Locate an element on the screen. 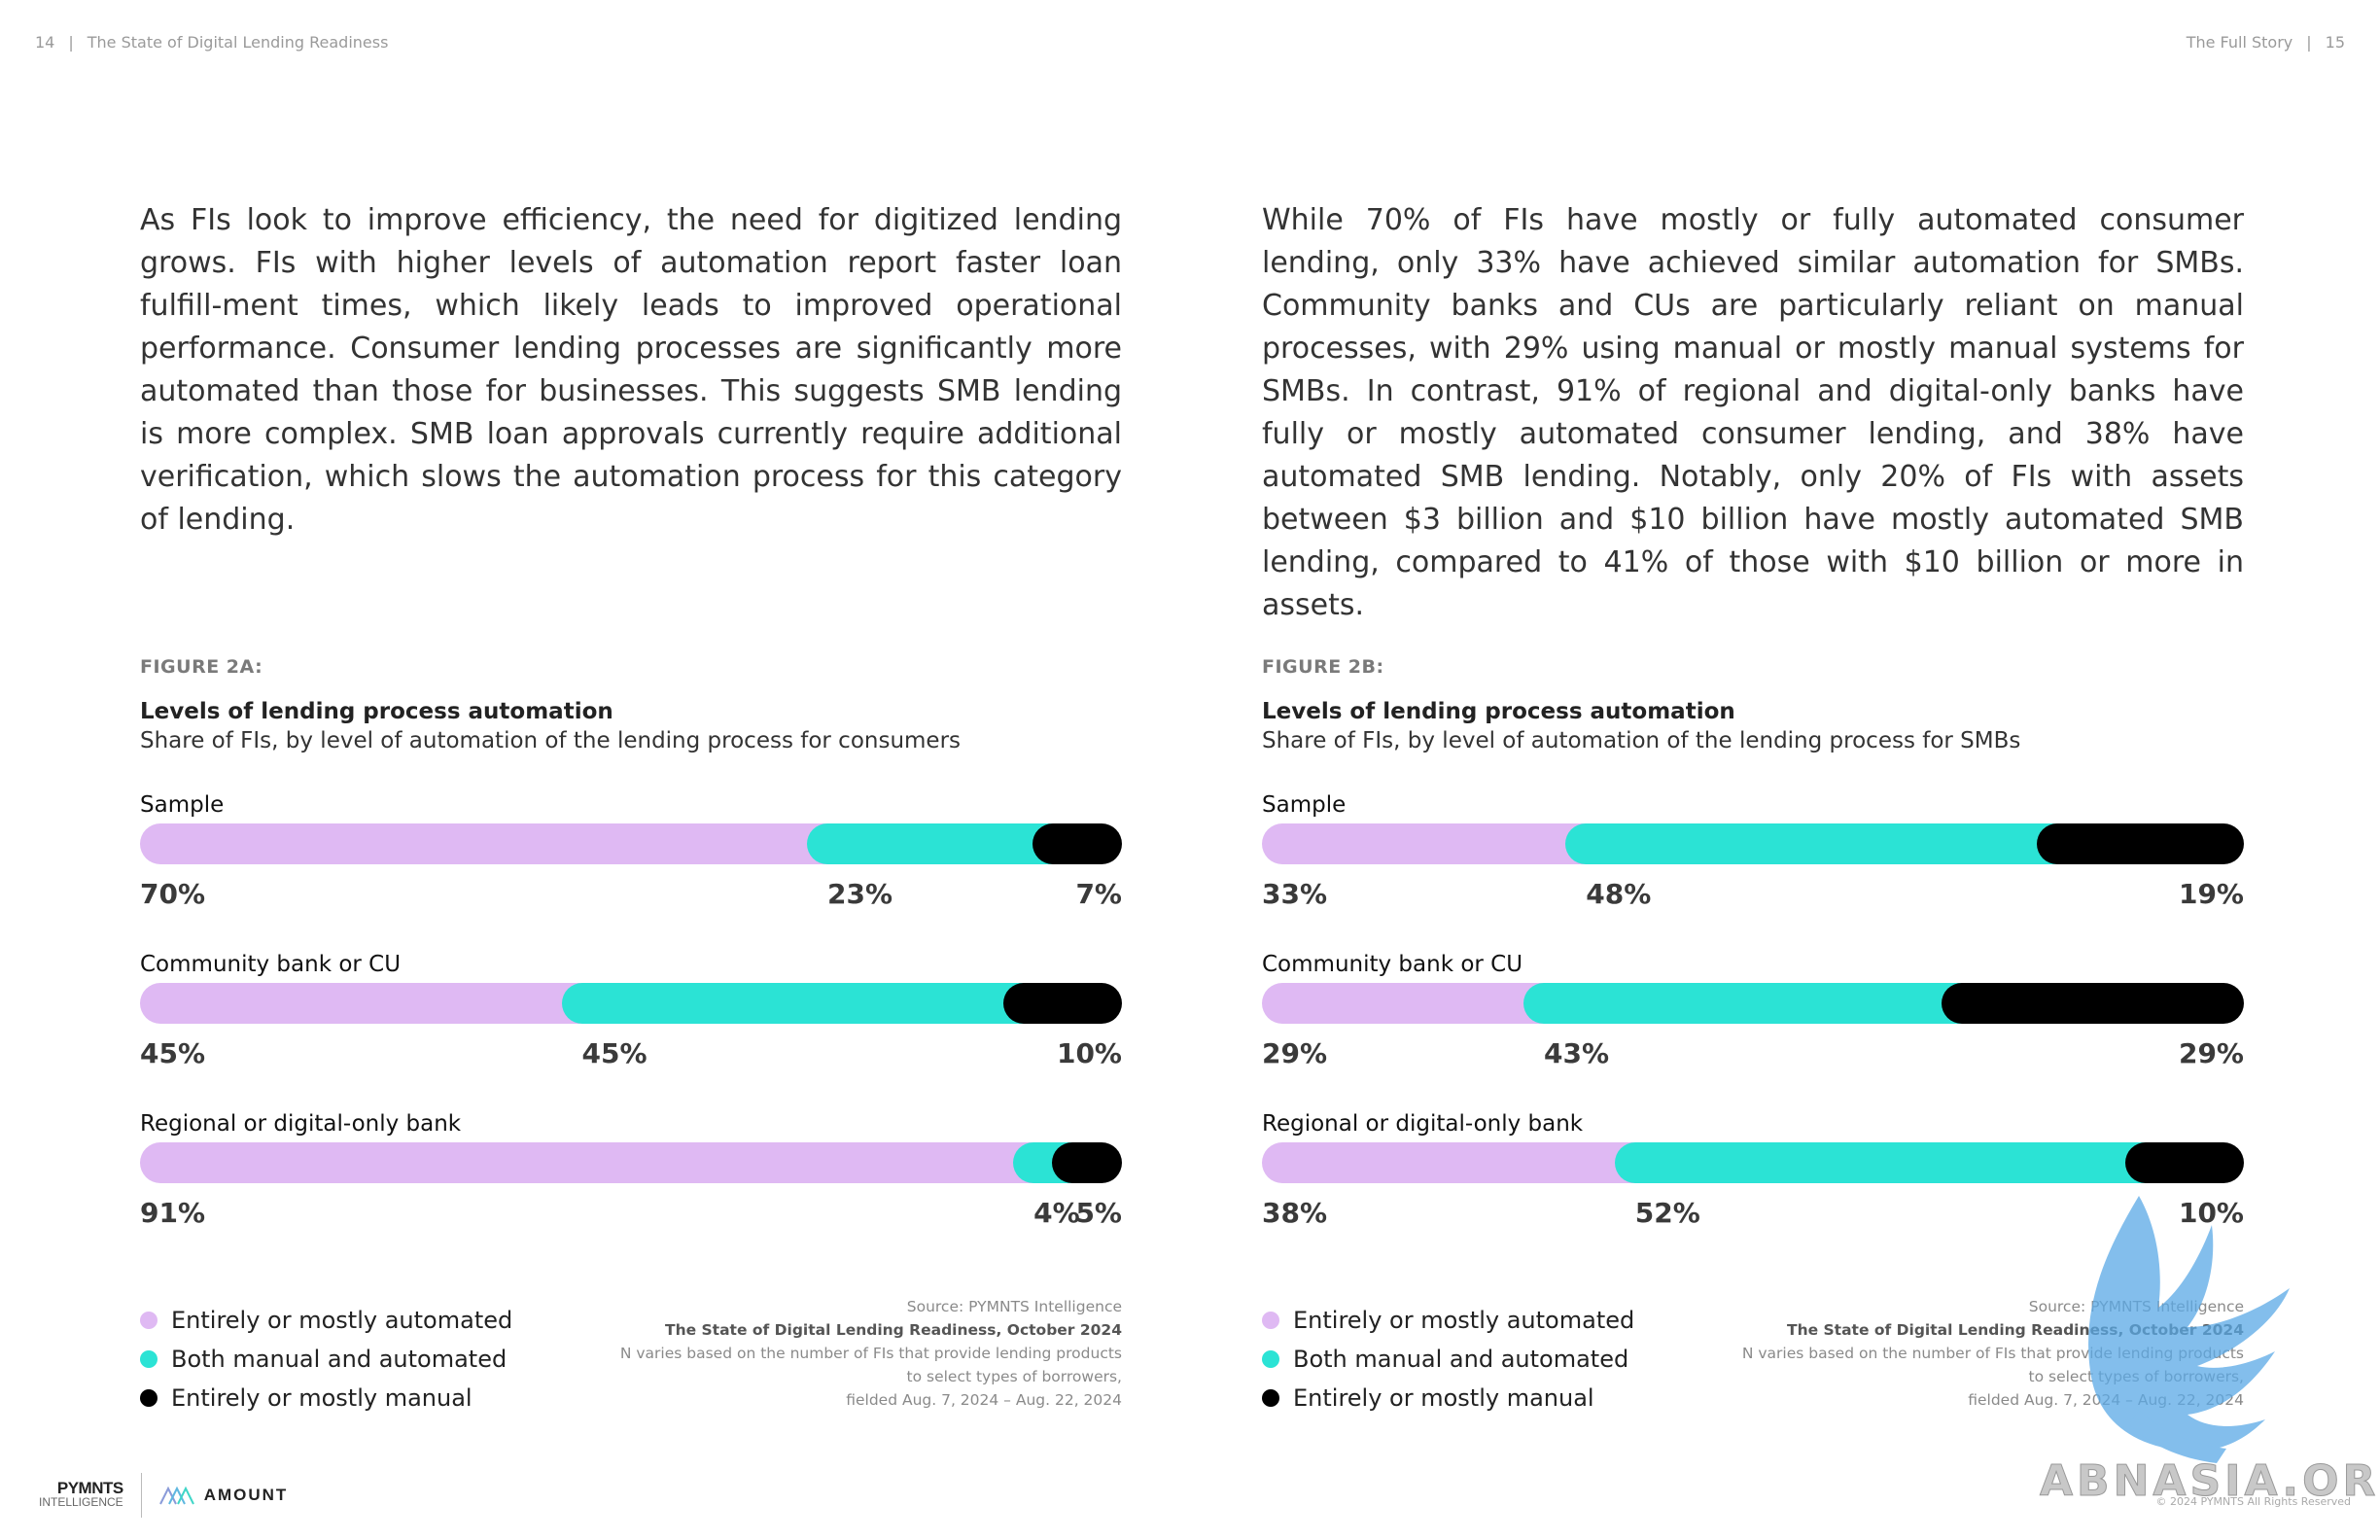 This screenshot has width=2380, height=1540. data-label: 91% is located at coordinates (173, 1213).